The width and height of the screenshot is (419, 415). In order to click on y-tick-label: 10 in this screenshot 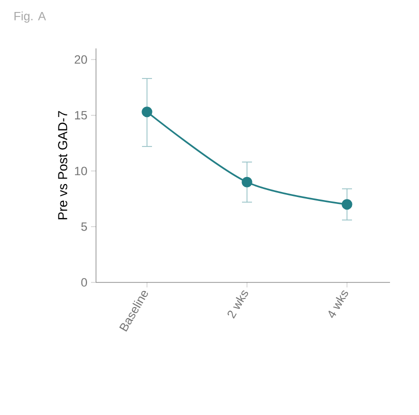, I will do `click(81, 171)`.